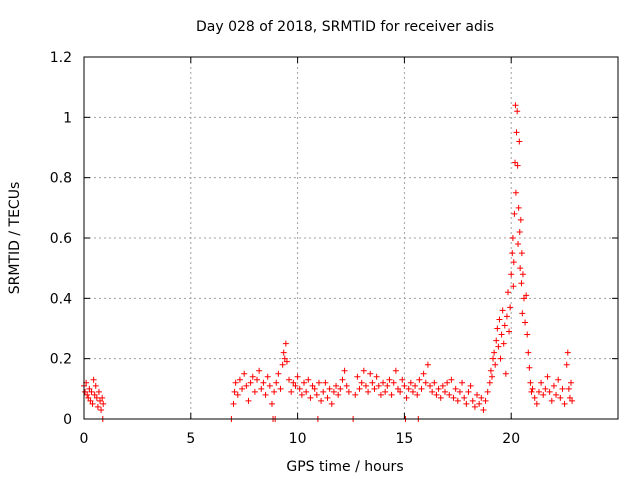  Describe the element at coordinates (190, 439) in the screenshot. I see `x-tick-label: 5` at that location.